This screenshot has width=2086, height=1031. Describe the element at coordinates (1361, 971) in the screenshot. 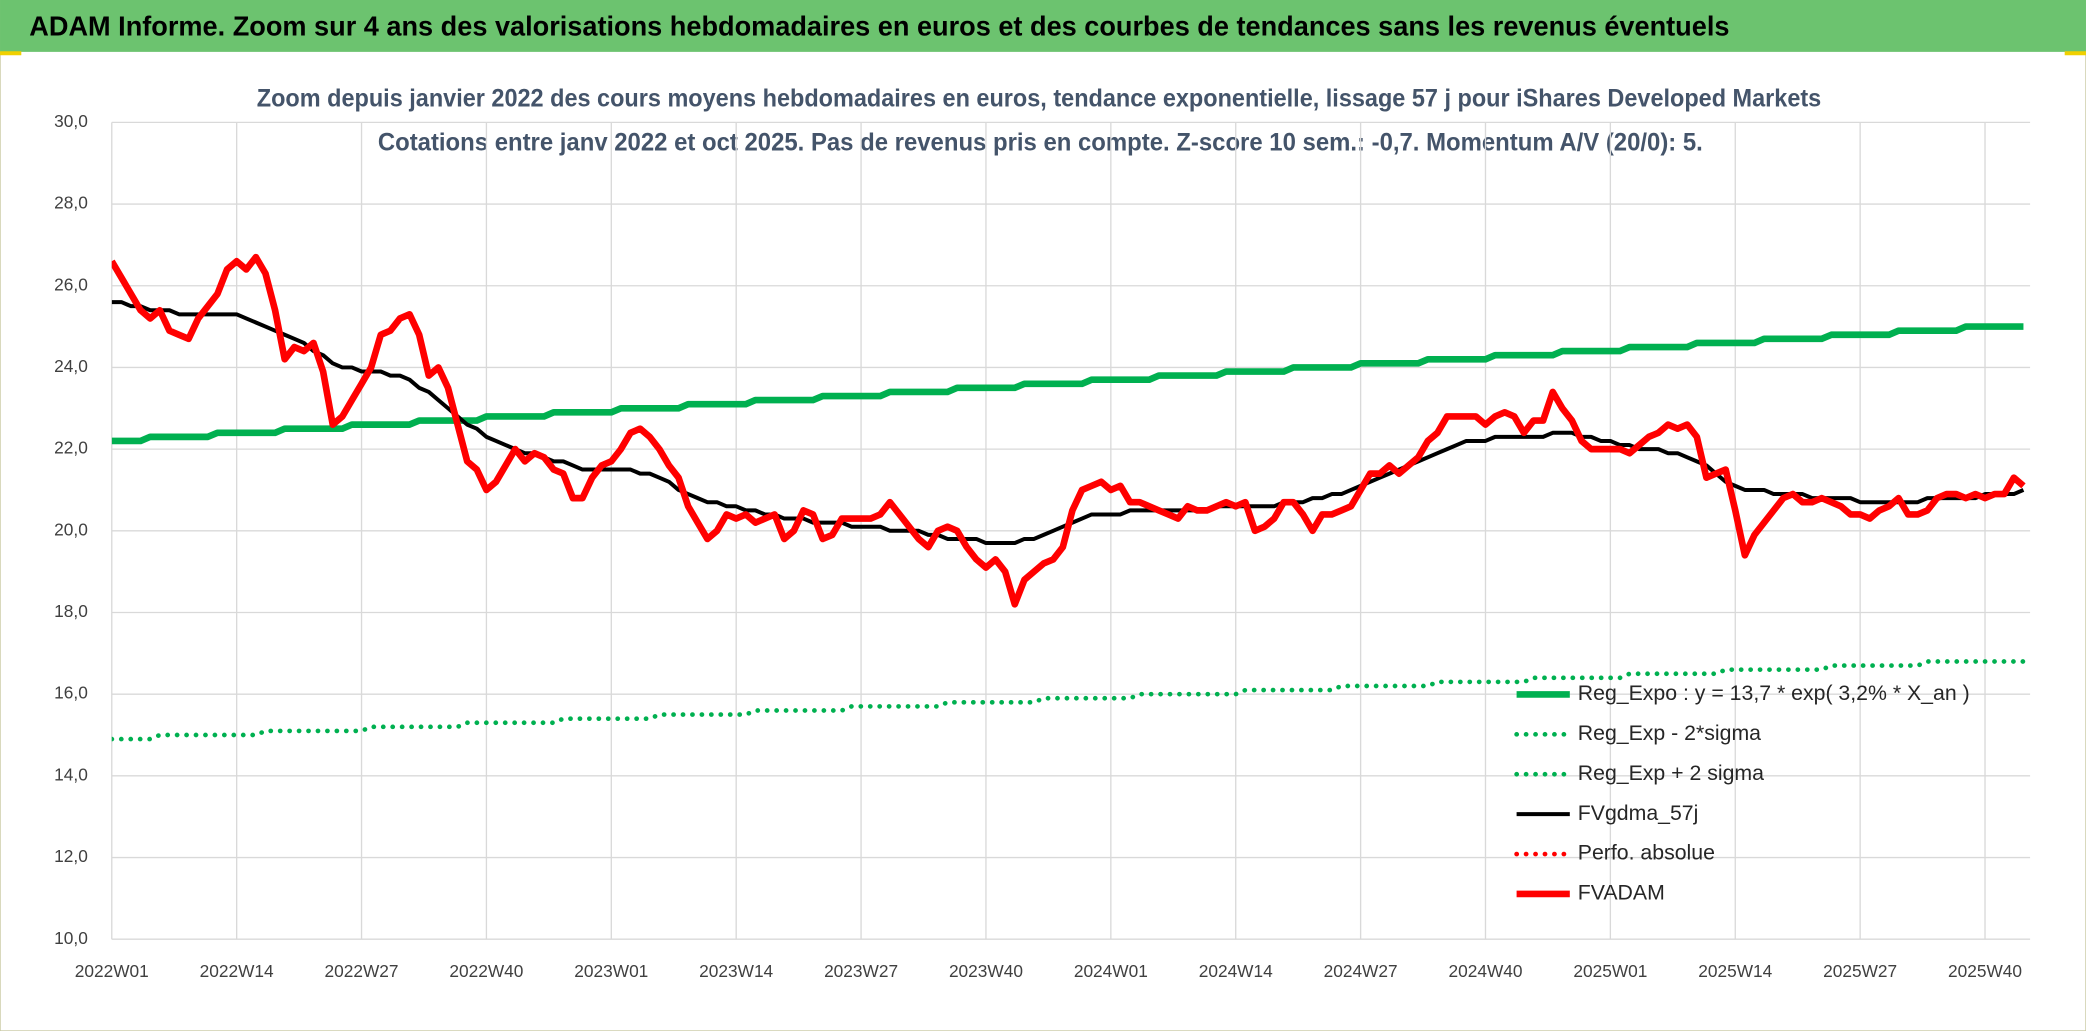

I see `x-tick-label: 2024W27` at that location.